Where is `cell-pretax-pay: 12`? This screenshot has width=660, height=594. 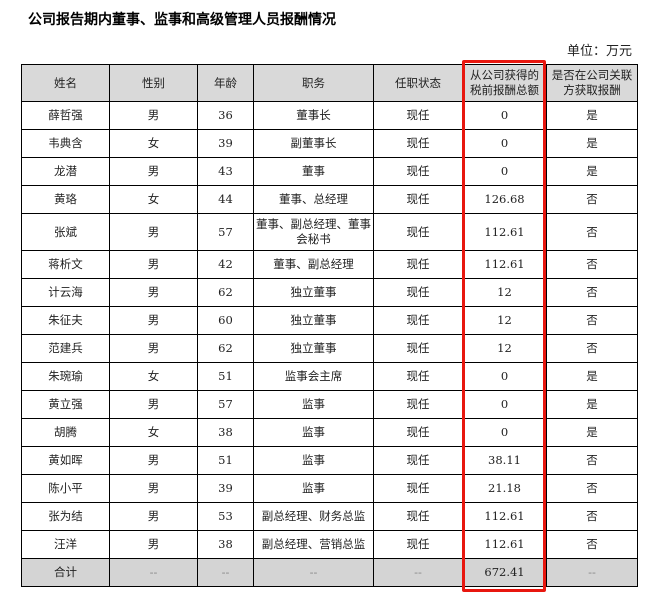
cell-pretax-pay: 12 is located at coordinates (504, 292).